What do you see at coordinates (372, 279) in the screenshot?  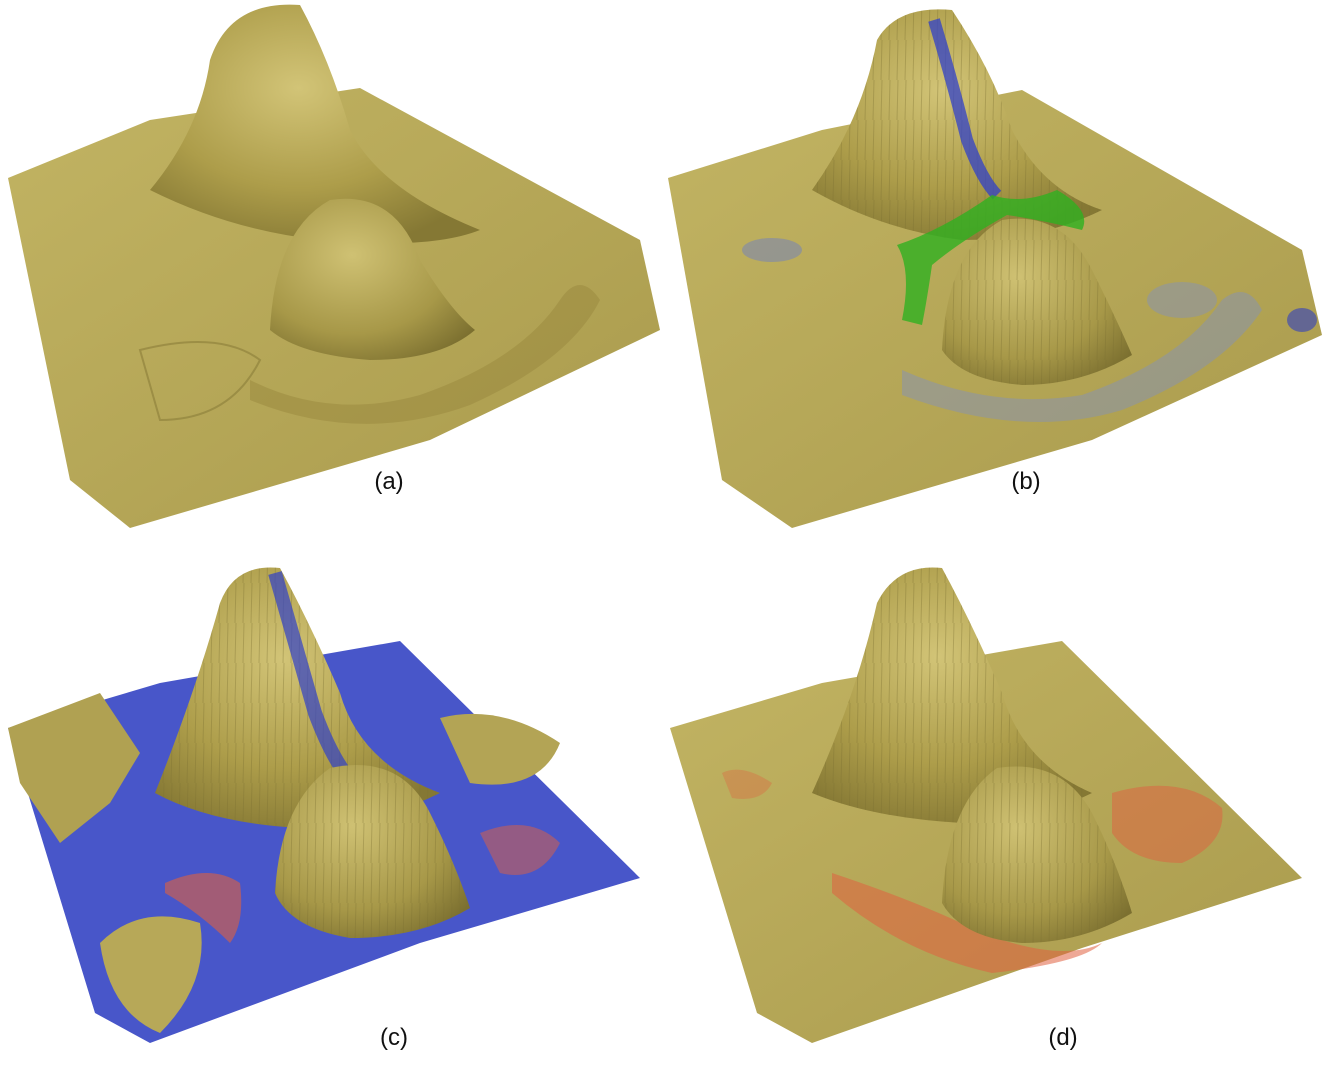 I see `dome-hill` at bounding box center [372, 279].